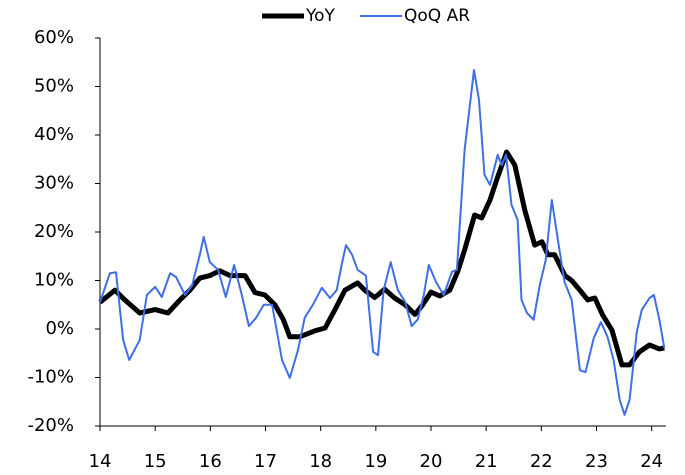 The width and height of the screenshot is (685, 475). I want to click on y-tick-label: 40%, so click(54, 134).